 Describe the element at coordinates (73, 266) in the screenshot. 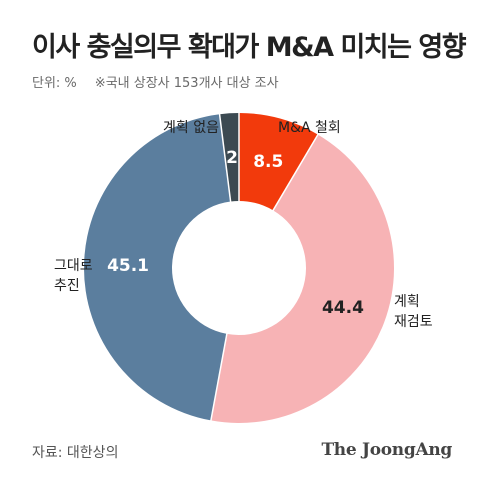

I see `slice-label-line: 그대로` at that location.